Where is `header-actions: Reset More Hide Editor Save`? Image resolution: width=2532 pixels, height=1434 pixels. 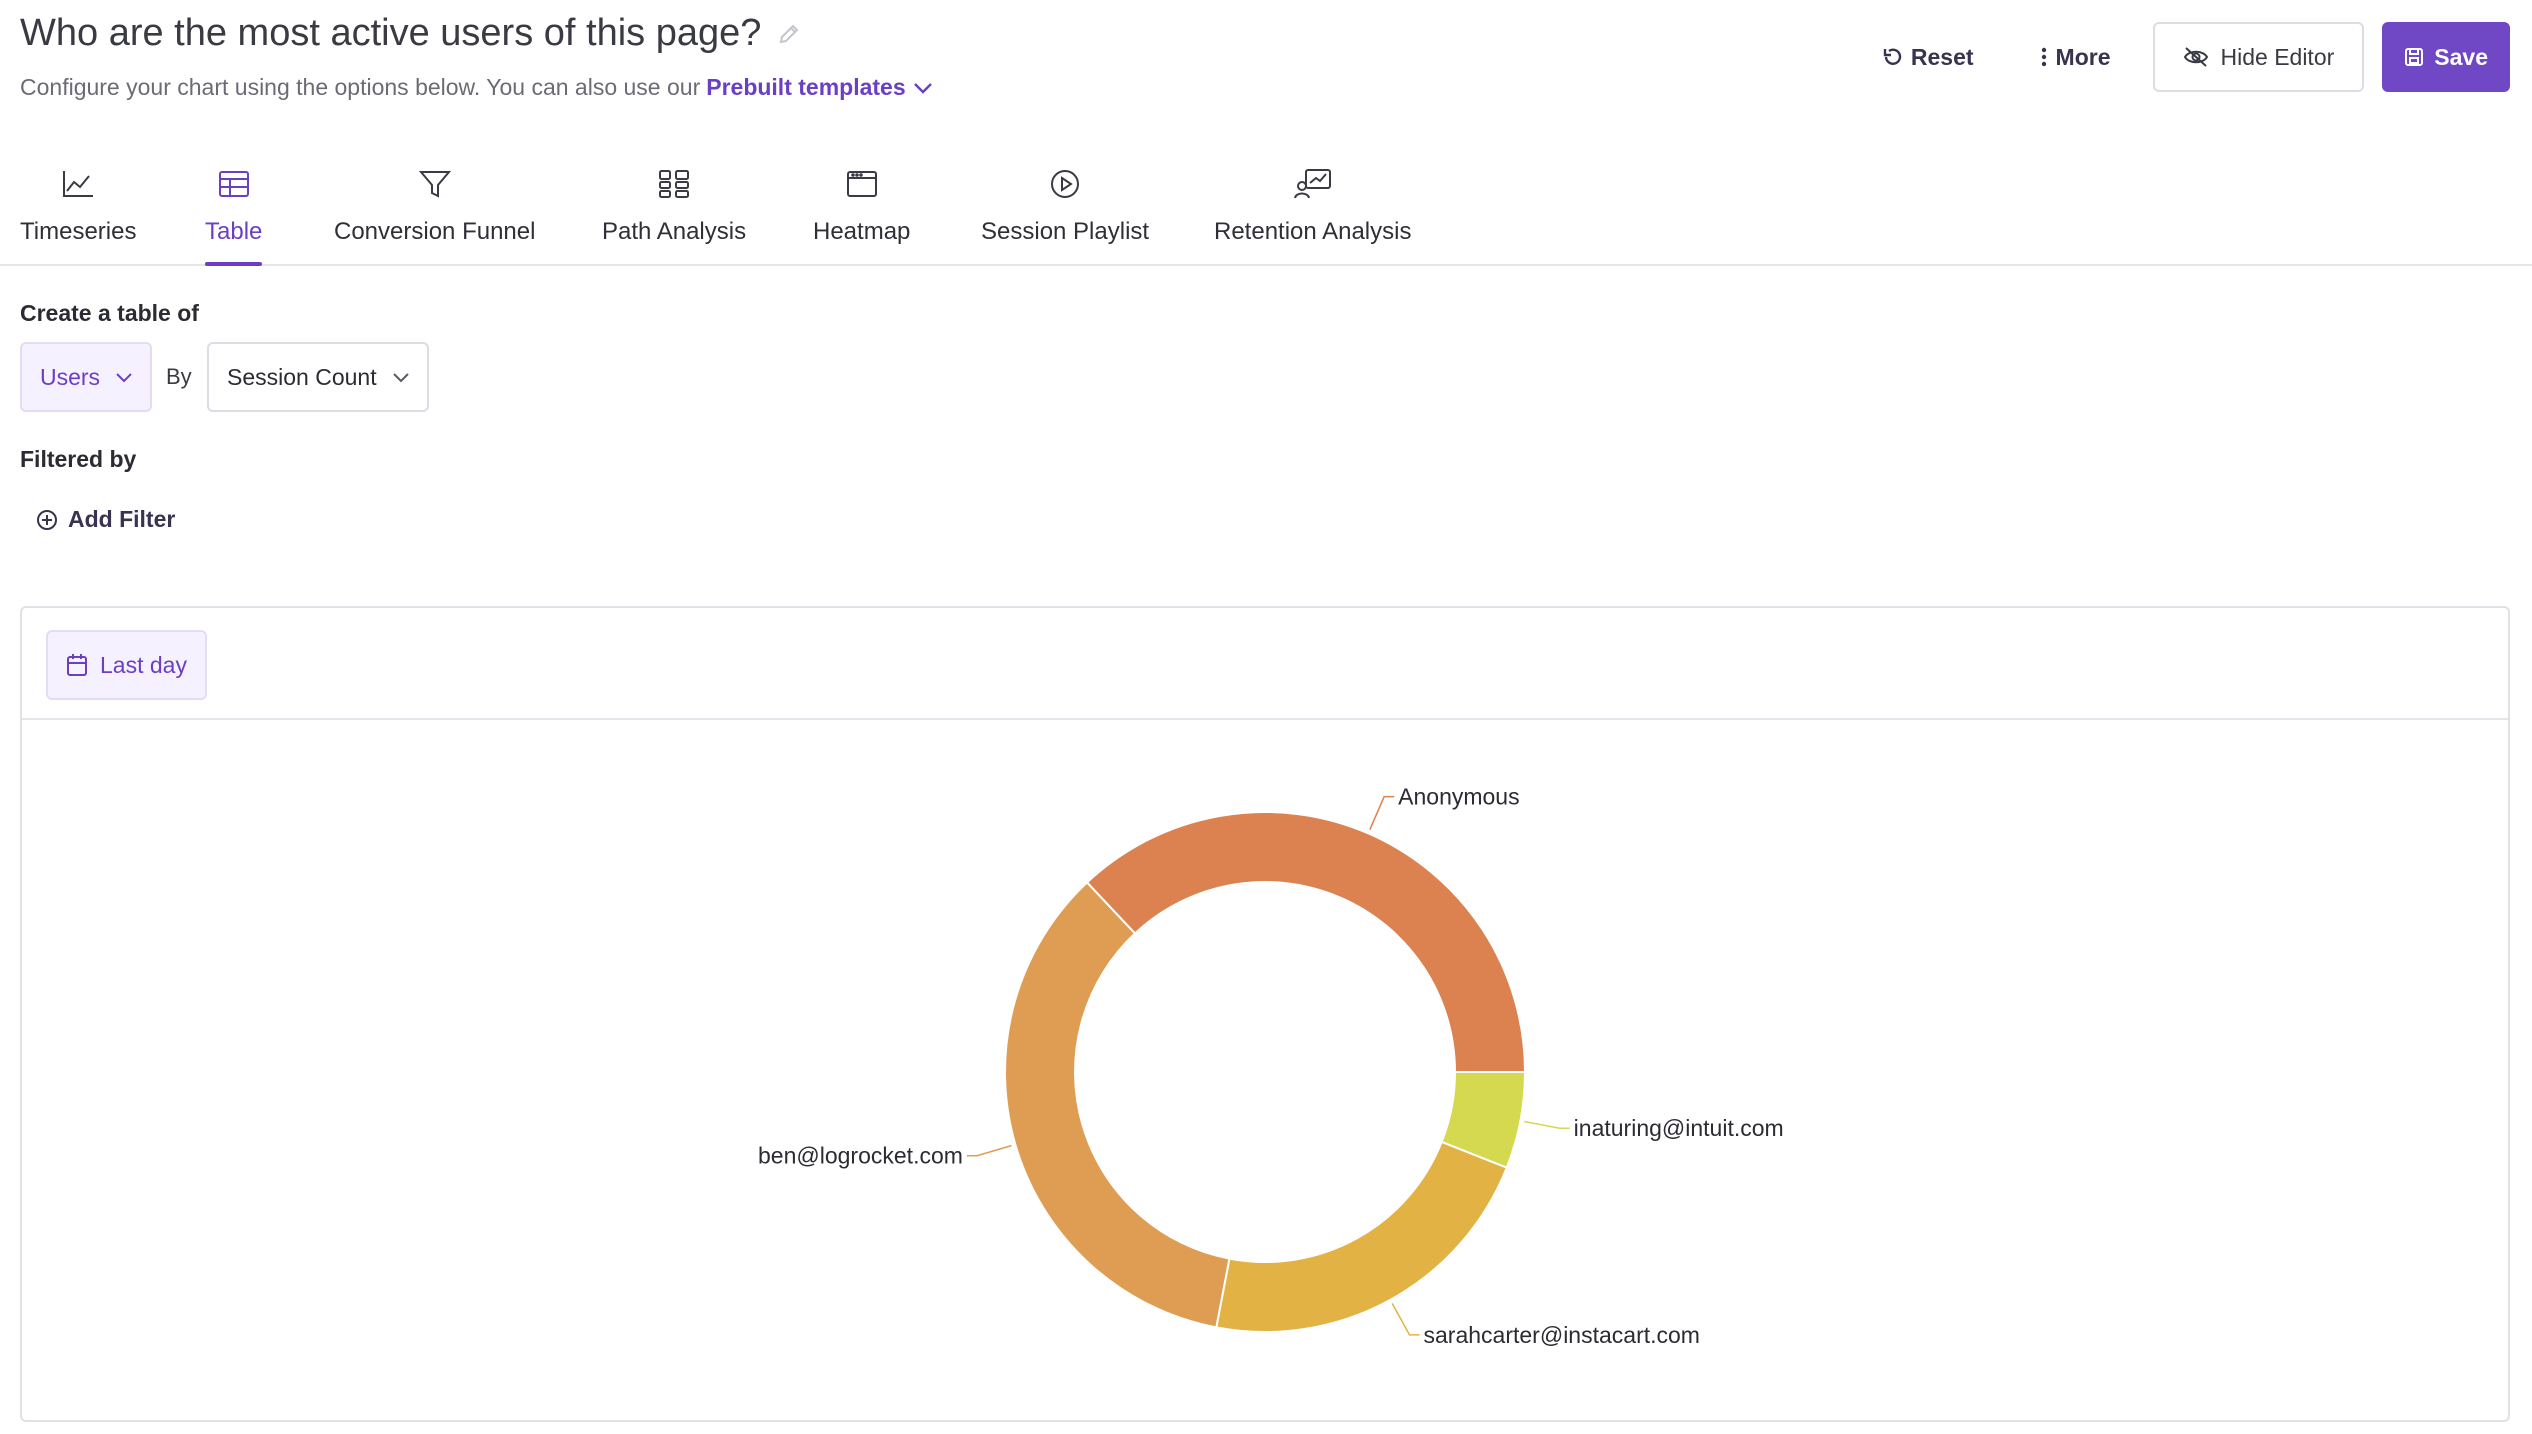 header-actions: Reset More Hide Editor Save is located at coordinates (2183, 57).